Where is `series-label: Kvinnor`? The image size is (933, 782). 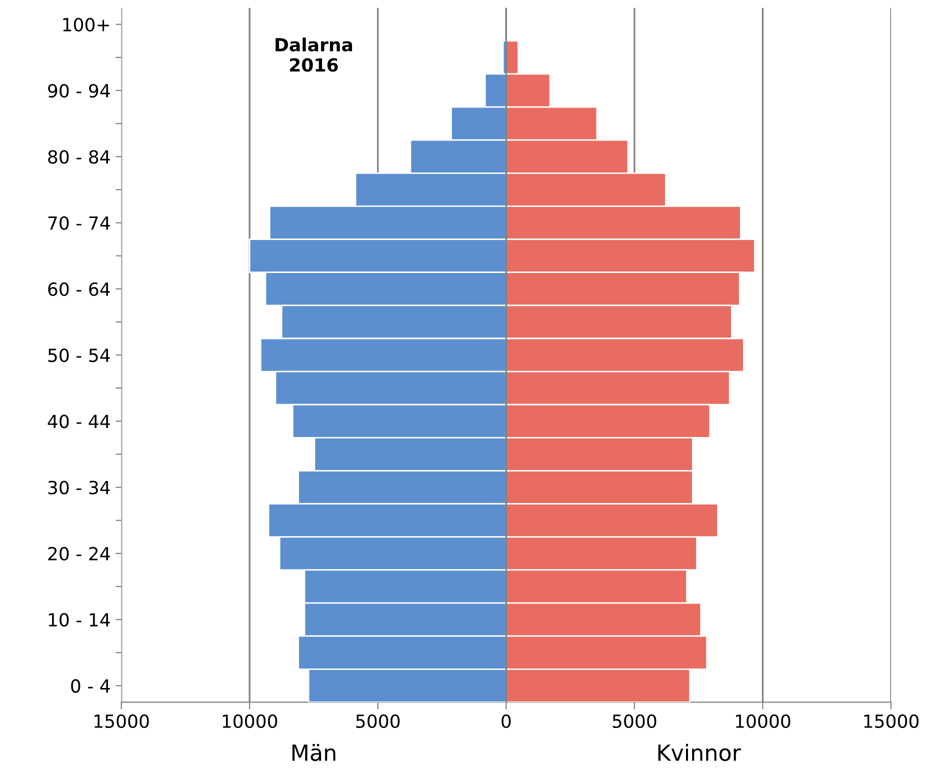 series-label: Kvinnor is located at coordinates (699, 753).